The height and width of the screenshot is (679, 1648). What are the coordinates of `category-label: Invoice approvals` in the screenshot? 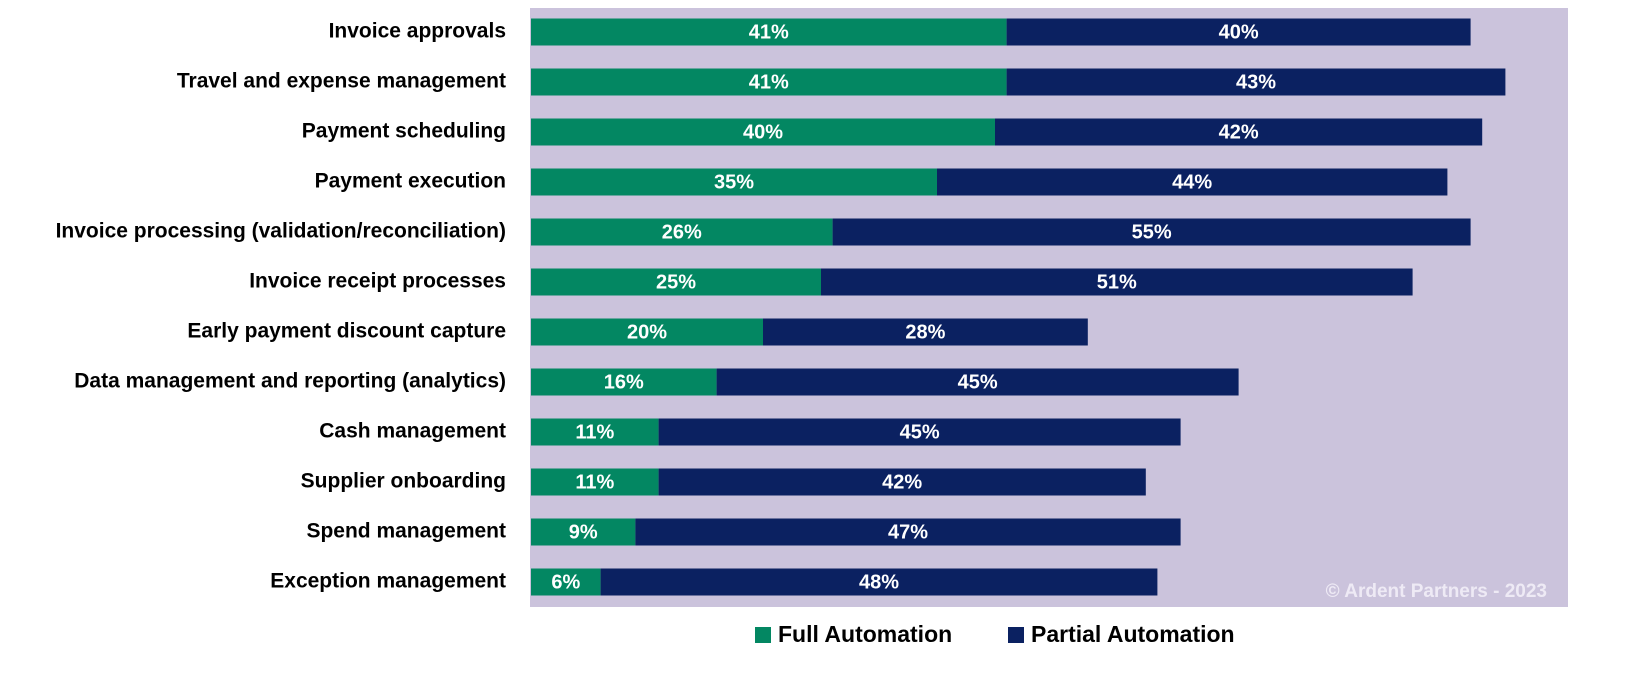 It's located at (417, 31).